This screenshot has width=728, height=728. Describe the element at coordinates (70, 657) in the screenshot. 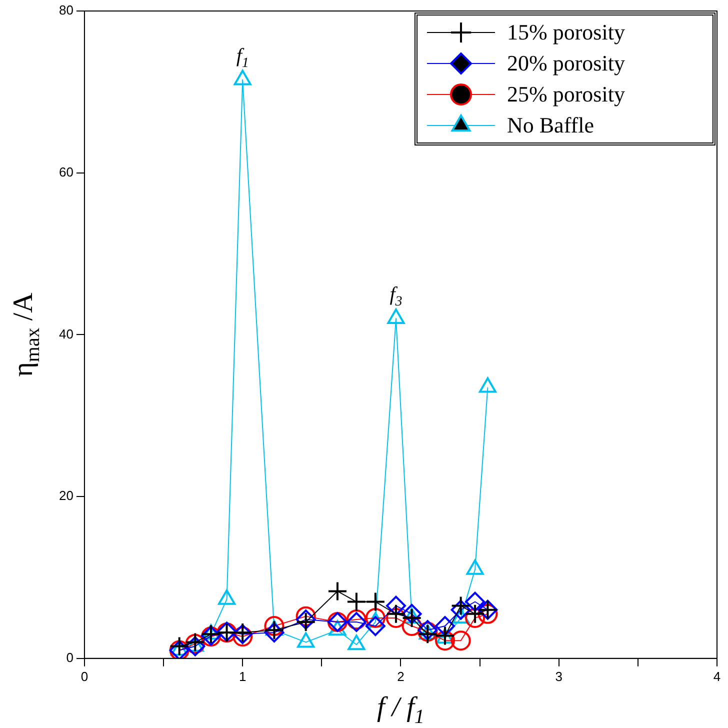

I see `y-tick-label: 0` at that location.